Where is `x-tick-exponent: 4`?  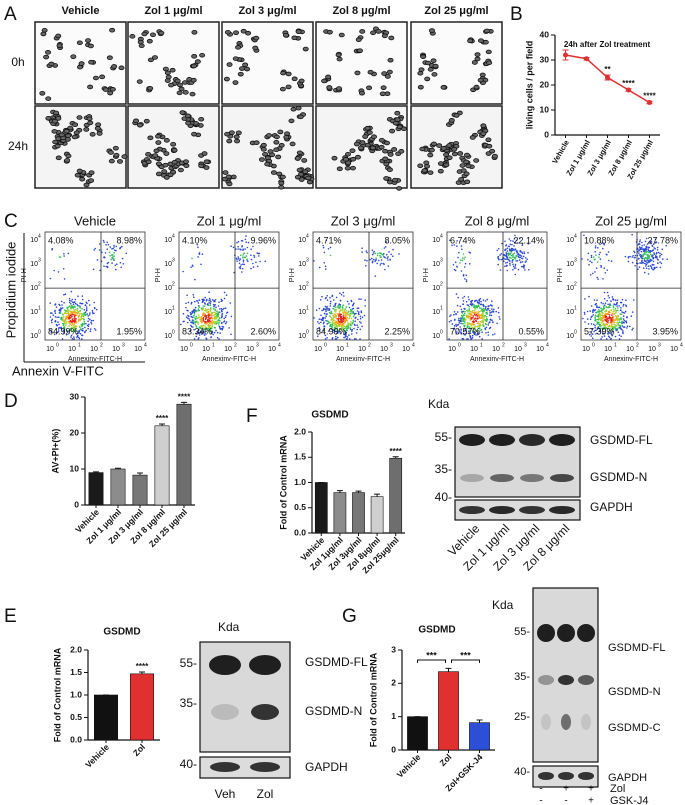
x-tick-exponent: 4 is located at coordinates (547, 345).